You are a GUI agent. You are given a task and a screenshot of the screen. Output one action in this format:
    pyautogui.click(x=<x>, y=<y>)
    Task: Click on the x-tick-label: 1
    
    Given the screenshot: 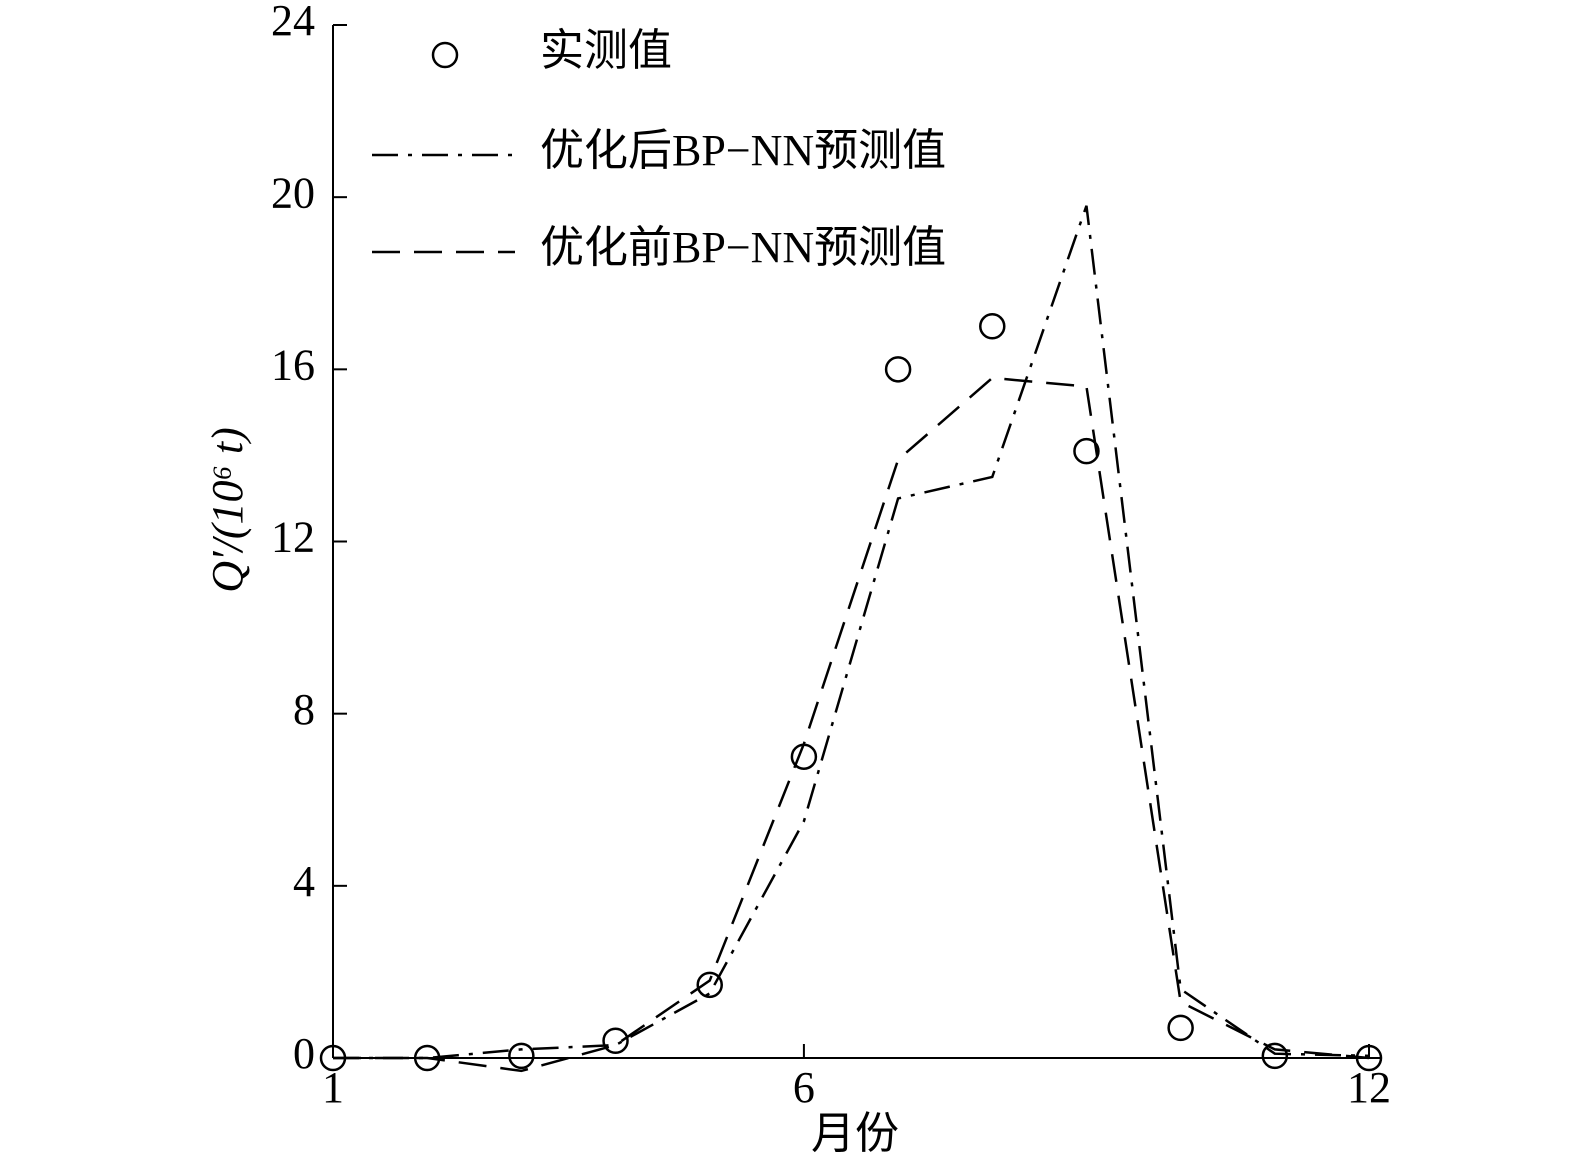 What is the action you would take?
    pyautogui.click(x=333, y=1087)
    